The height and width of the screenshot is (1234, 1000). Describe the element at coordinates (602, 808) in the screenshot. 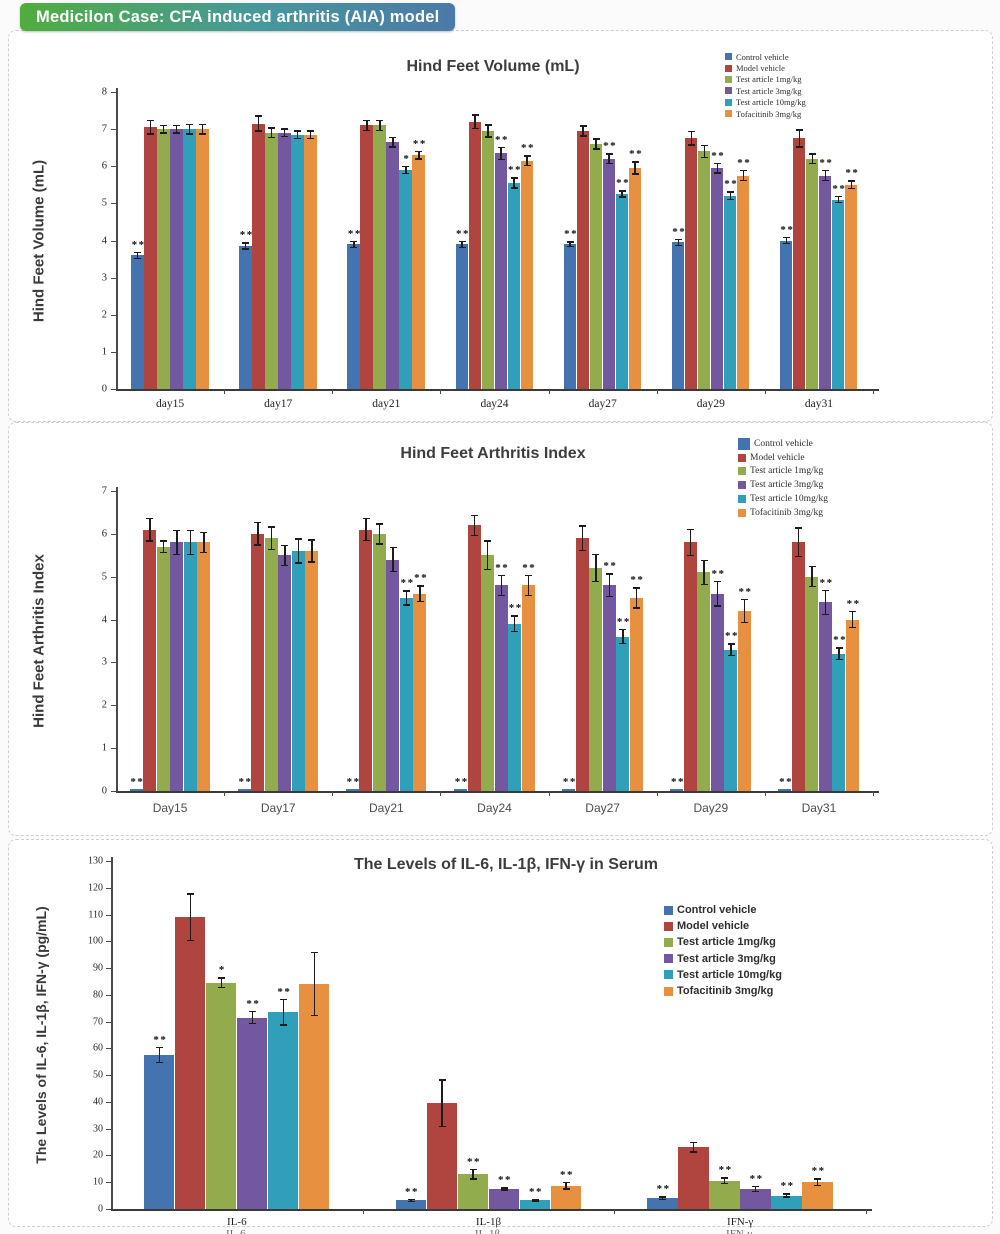

I see `x-tick-label: Day27` at that location.